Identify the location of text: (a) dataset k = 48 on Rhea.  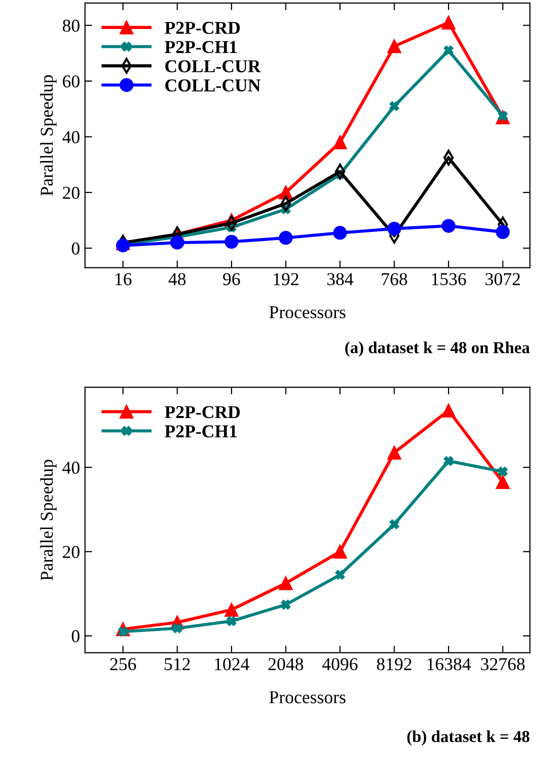
(437, 349).